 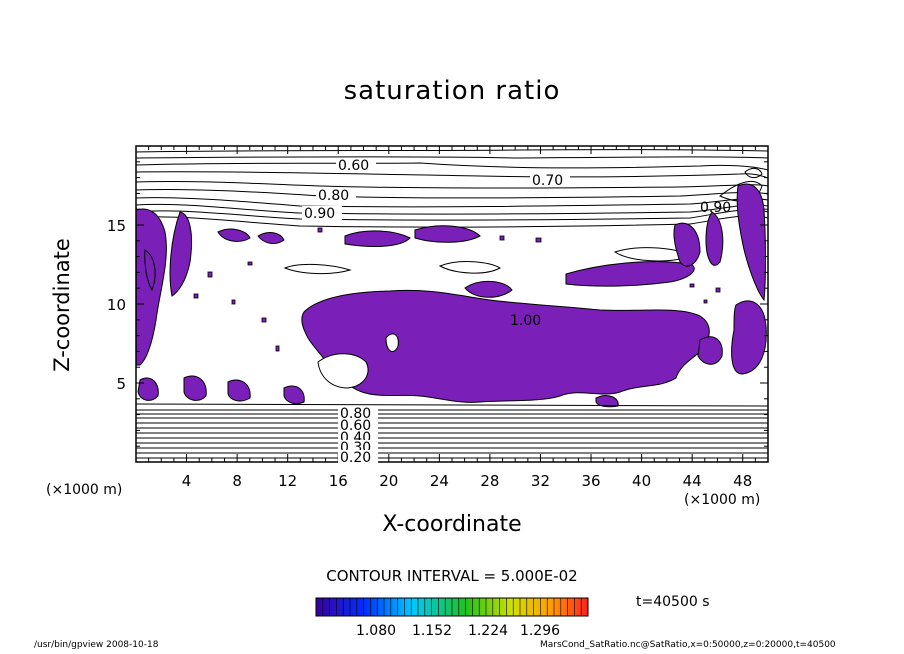 What do you see at coordinates (722, 500) in the screenshot?
I see `x-axis-unit: (×1000 m)` at bounding box center [722, 500].